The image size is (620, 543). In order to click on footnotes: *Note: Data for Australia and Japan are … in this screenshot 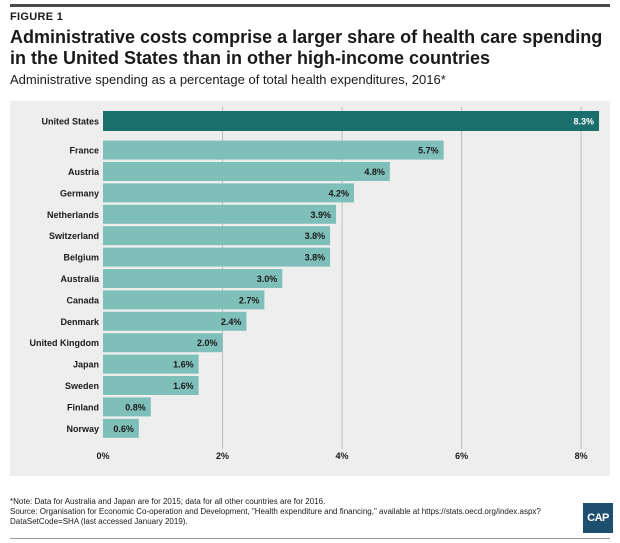, I will do `click(290, 512)`.